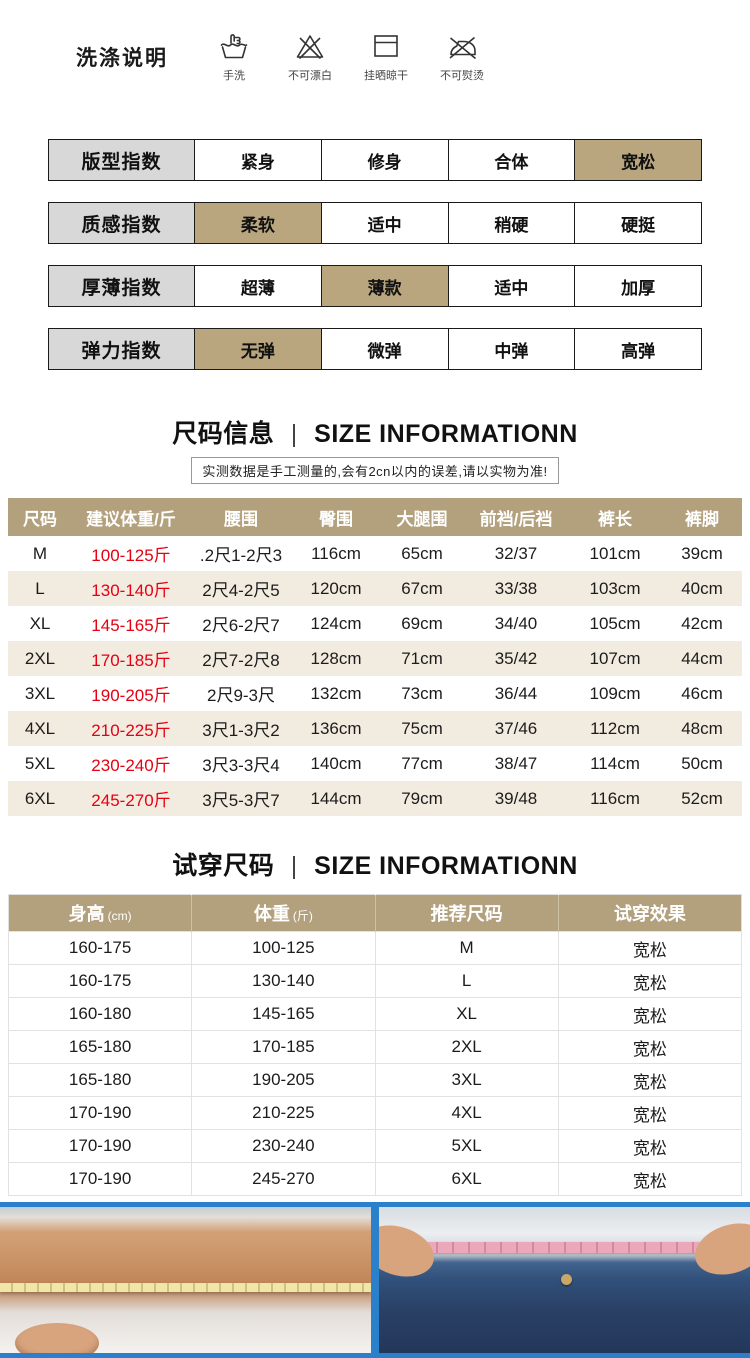  I want to click on tryon-column-header: 推荐尺码, so click(467, 913).